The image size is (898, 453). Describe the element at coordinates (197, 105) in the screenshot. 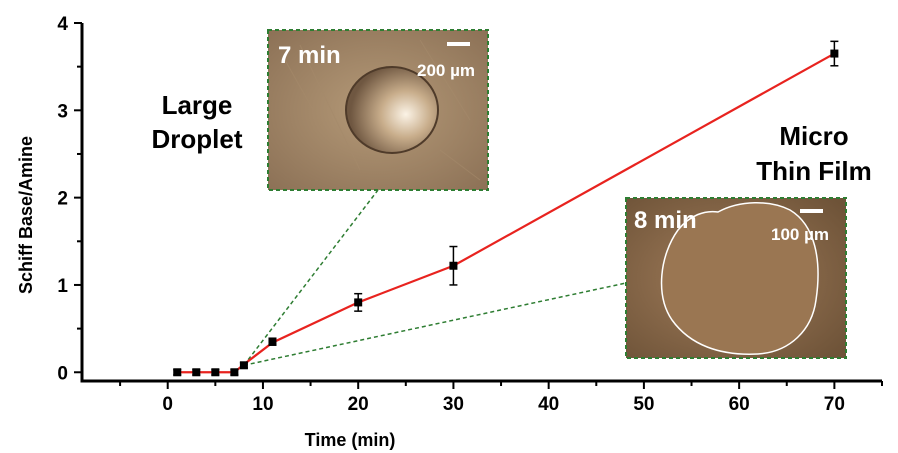

I see `annotation-large: Large` at that location.